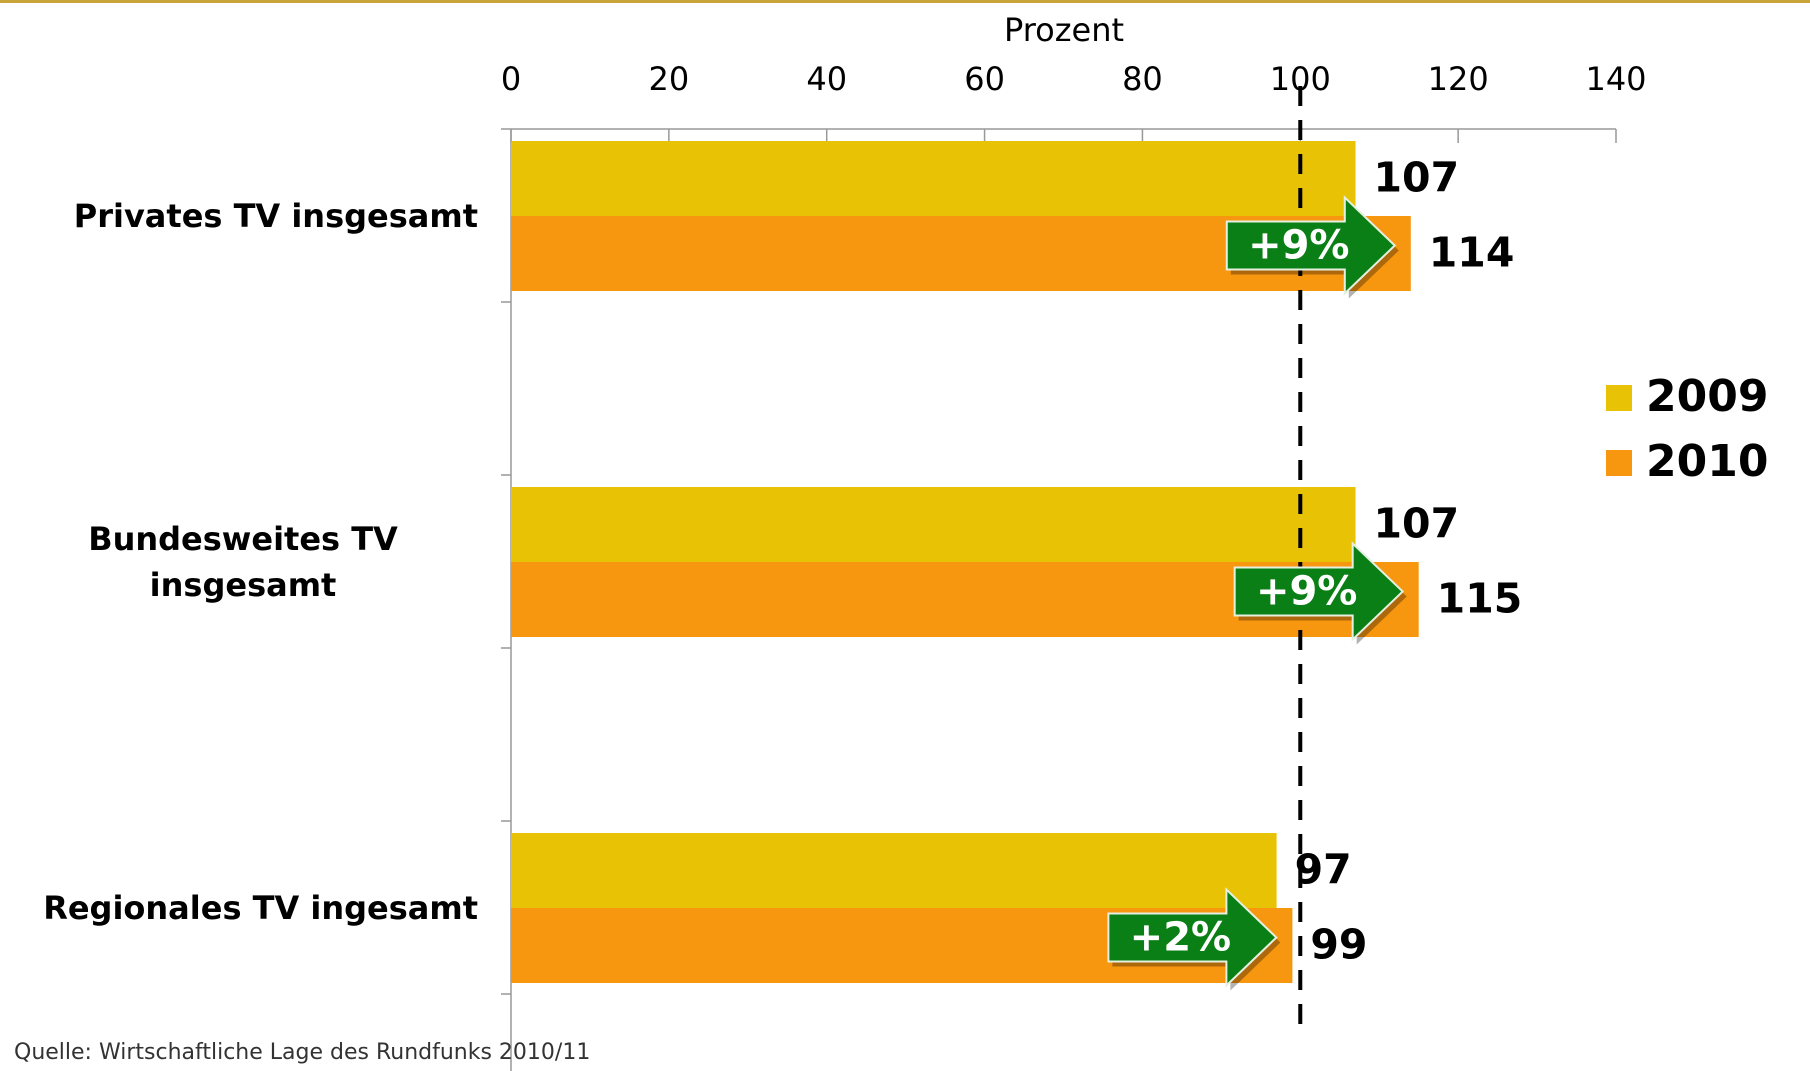 The width and height of the screenshot is (1810, 1071). Describe the element at coordinates (1338, 945) in the screenshot. I see `value-label: 99` at that location.